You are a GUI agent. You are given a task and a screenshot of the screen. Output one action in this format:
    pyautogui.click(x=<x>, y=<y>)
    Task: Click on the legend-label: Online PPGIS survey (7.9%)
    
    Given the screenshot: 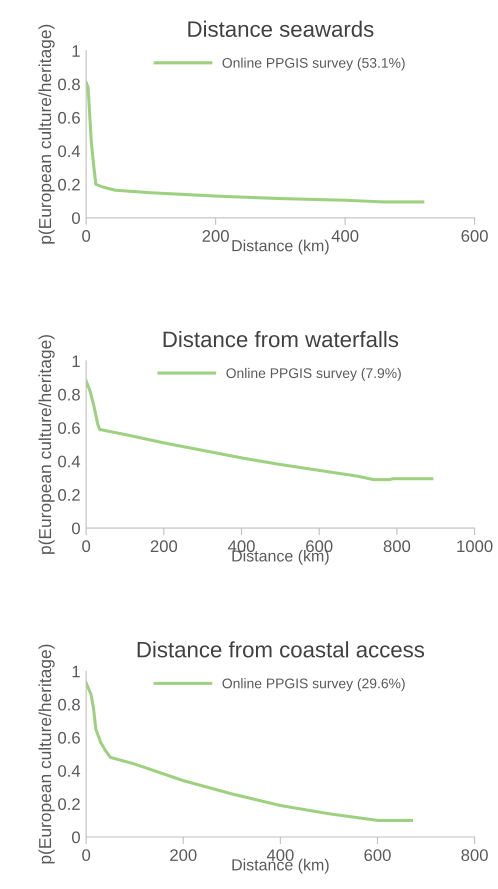 What is the action you would take?
    pyautogui.click(x=313, y=374)
    